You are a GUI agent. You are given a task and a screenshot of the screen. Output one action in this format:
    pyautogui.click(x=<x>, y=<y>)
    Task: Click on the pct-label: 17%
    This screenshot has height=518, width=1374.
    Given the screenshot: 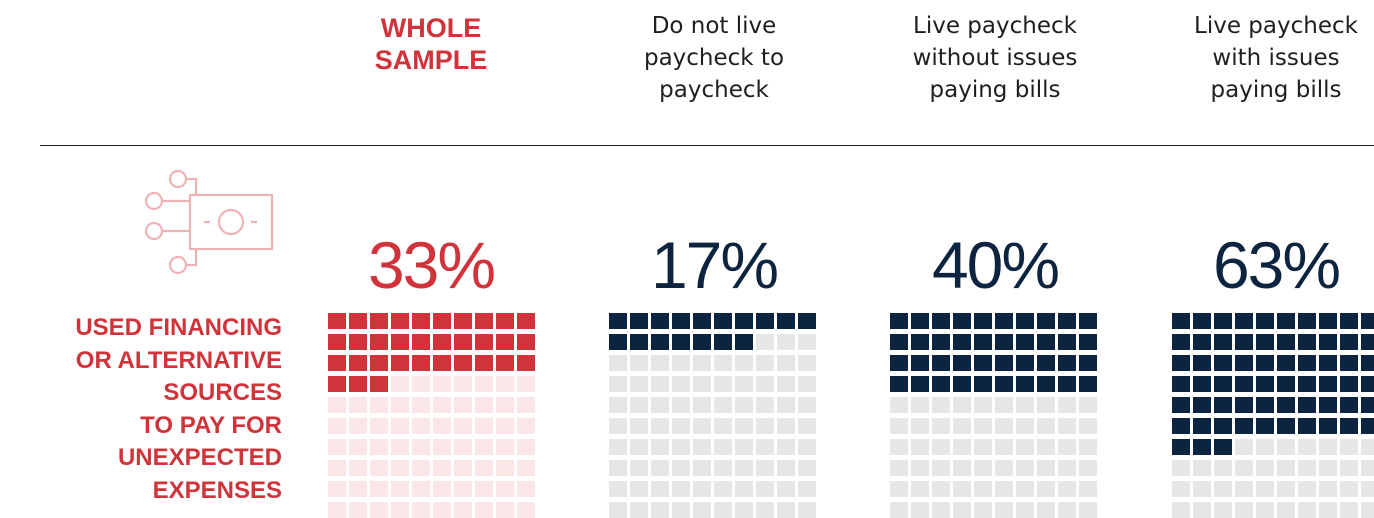 What is the action you would take?
    pyautogui.click(x=714, y=265)
    